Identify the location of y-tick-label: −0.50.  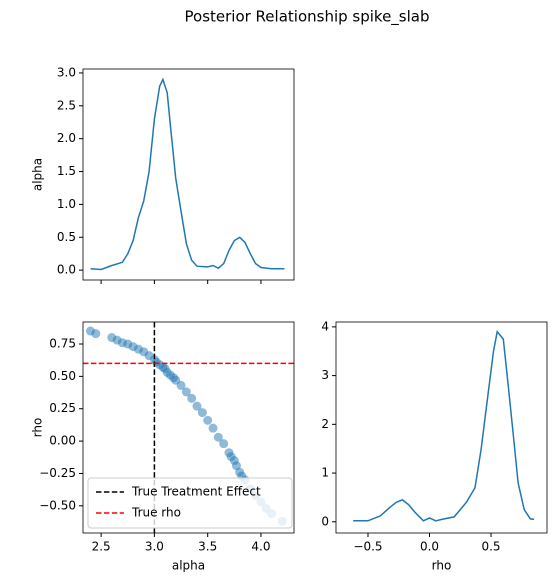
(57, 505).